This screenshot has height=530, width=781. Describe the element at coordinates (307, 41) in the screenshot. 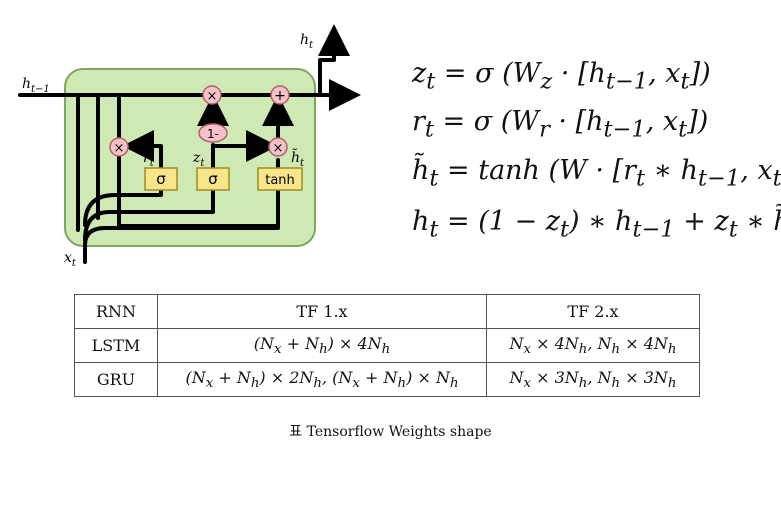

I see `label-h-out: ht` at that location.